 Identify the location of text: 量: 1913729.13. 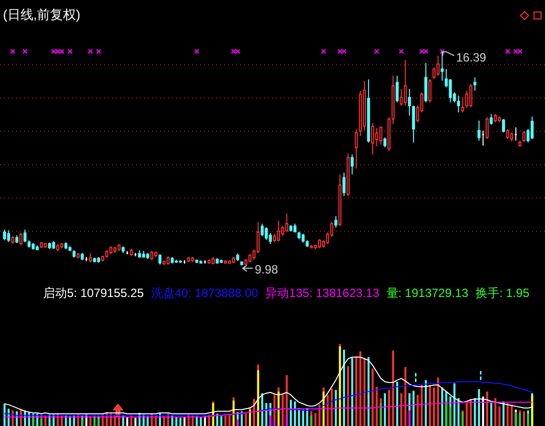
(427, 293).